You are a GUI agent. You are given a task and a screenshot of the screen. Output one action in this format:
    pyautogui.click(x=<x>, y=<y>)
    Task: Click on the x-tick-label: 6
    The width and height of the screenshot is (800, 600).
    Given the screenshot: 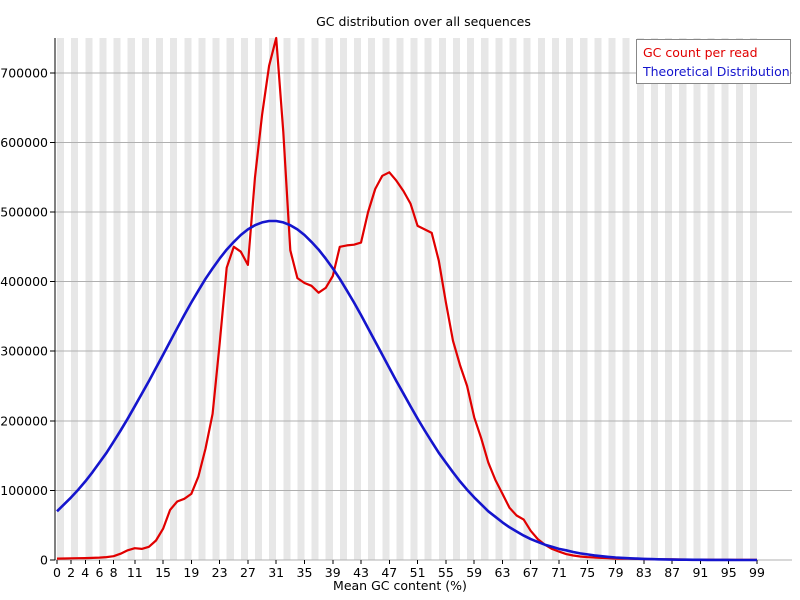 What is the action you would take?
    pyautogui.click(x=99, y=572)
    